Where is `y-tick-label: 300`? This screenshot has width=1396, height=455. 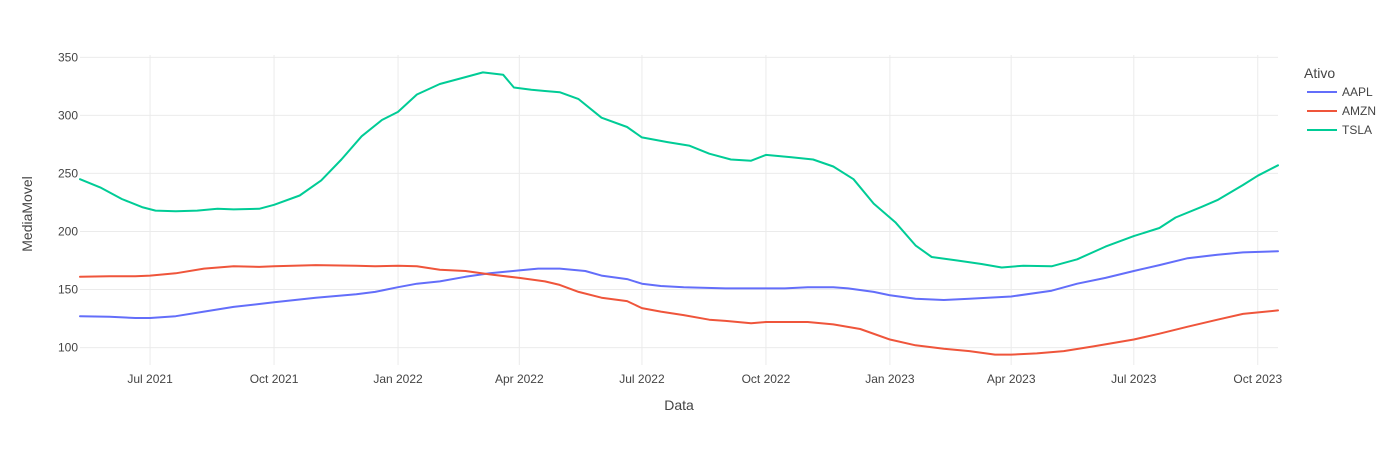 y-tick-label: 300 is located at coordinates (68, 115).